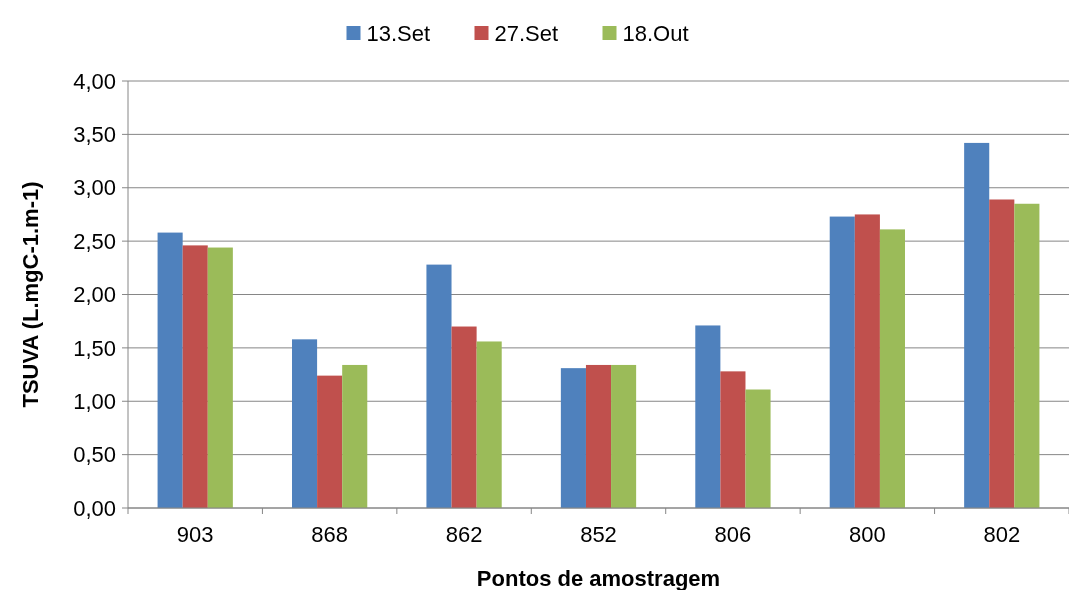 The image size is (1077, 598). What do you see at coordinates (94, 241) in the screenshot?
I see `y-tick-label: 2,50` at bounding box center [94, 241].